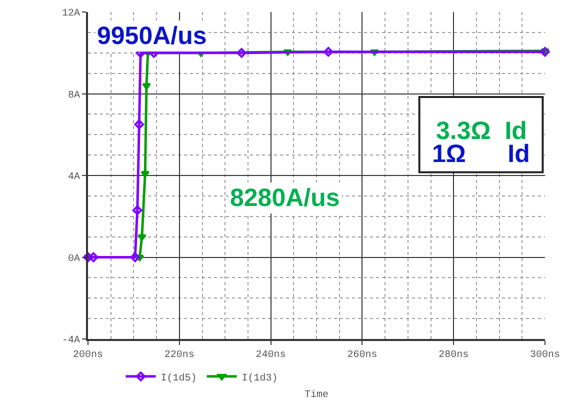 The image size is (568, 406). I want to click on x-tick-label: 240ns, so click(271, 355).